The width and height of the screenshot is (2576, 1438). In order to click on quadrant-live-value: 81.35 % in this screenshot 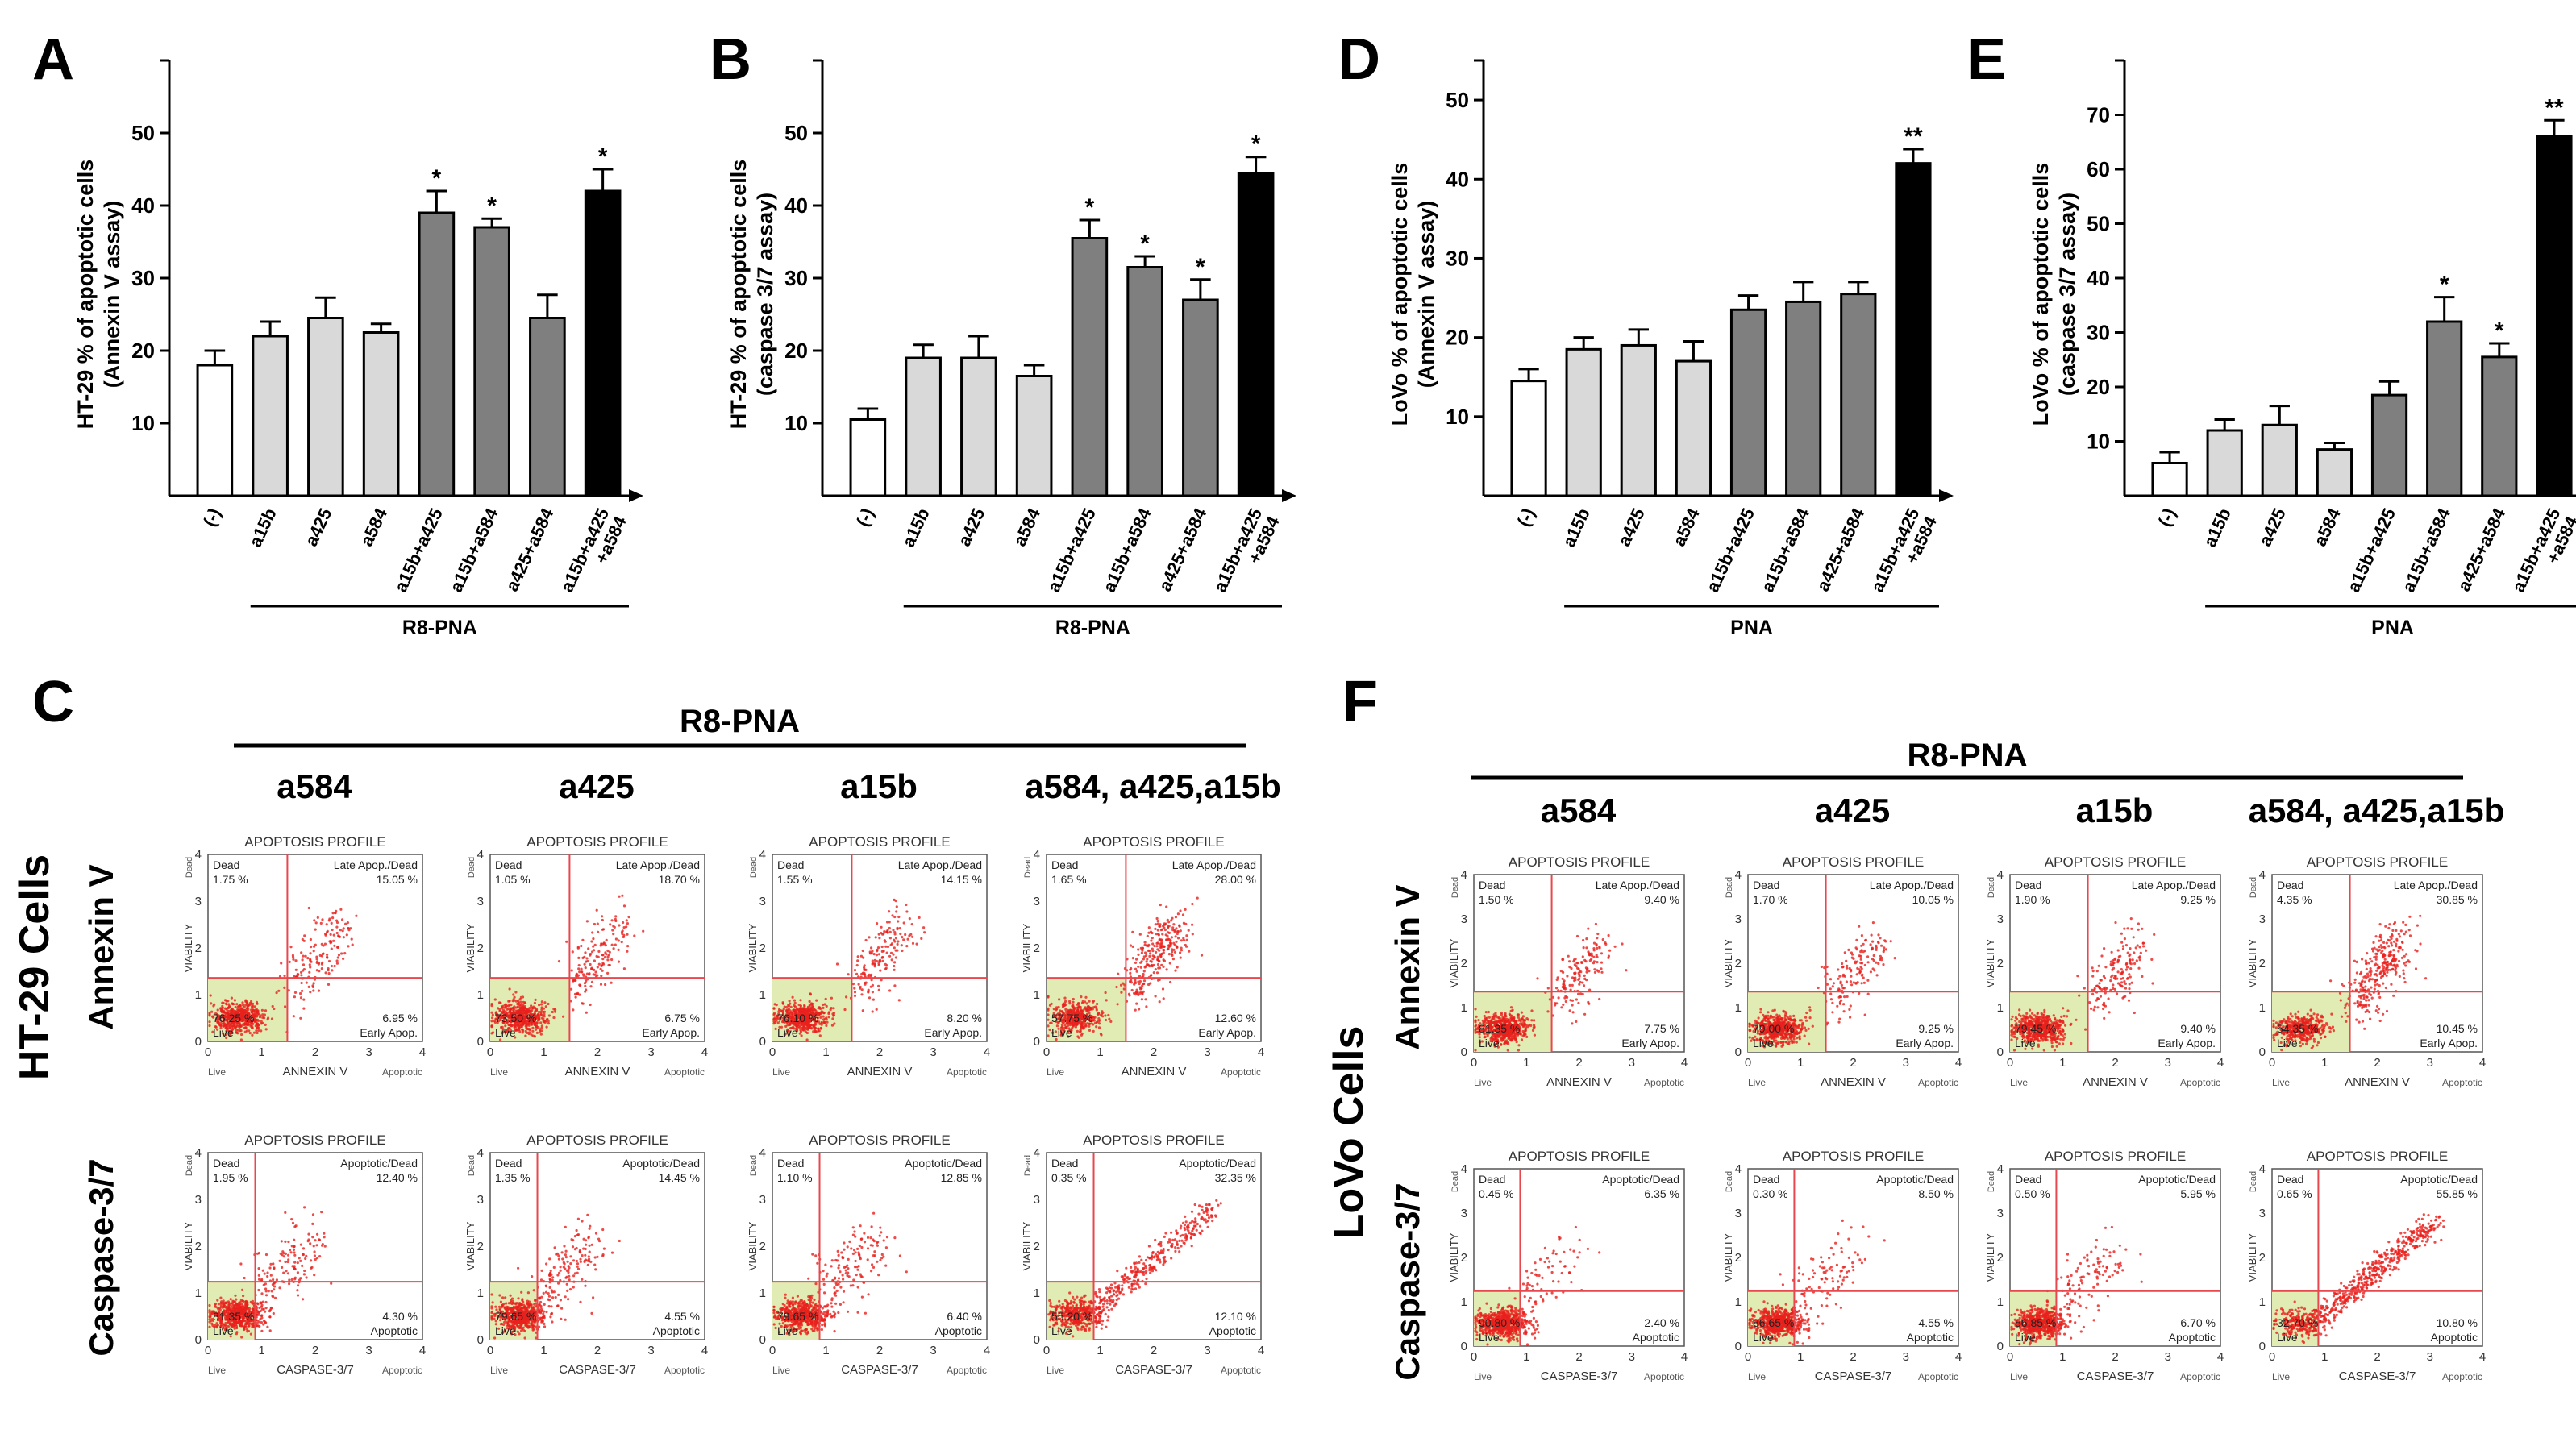, I will do `click(233, 1317)`.